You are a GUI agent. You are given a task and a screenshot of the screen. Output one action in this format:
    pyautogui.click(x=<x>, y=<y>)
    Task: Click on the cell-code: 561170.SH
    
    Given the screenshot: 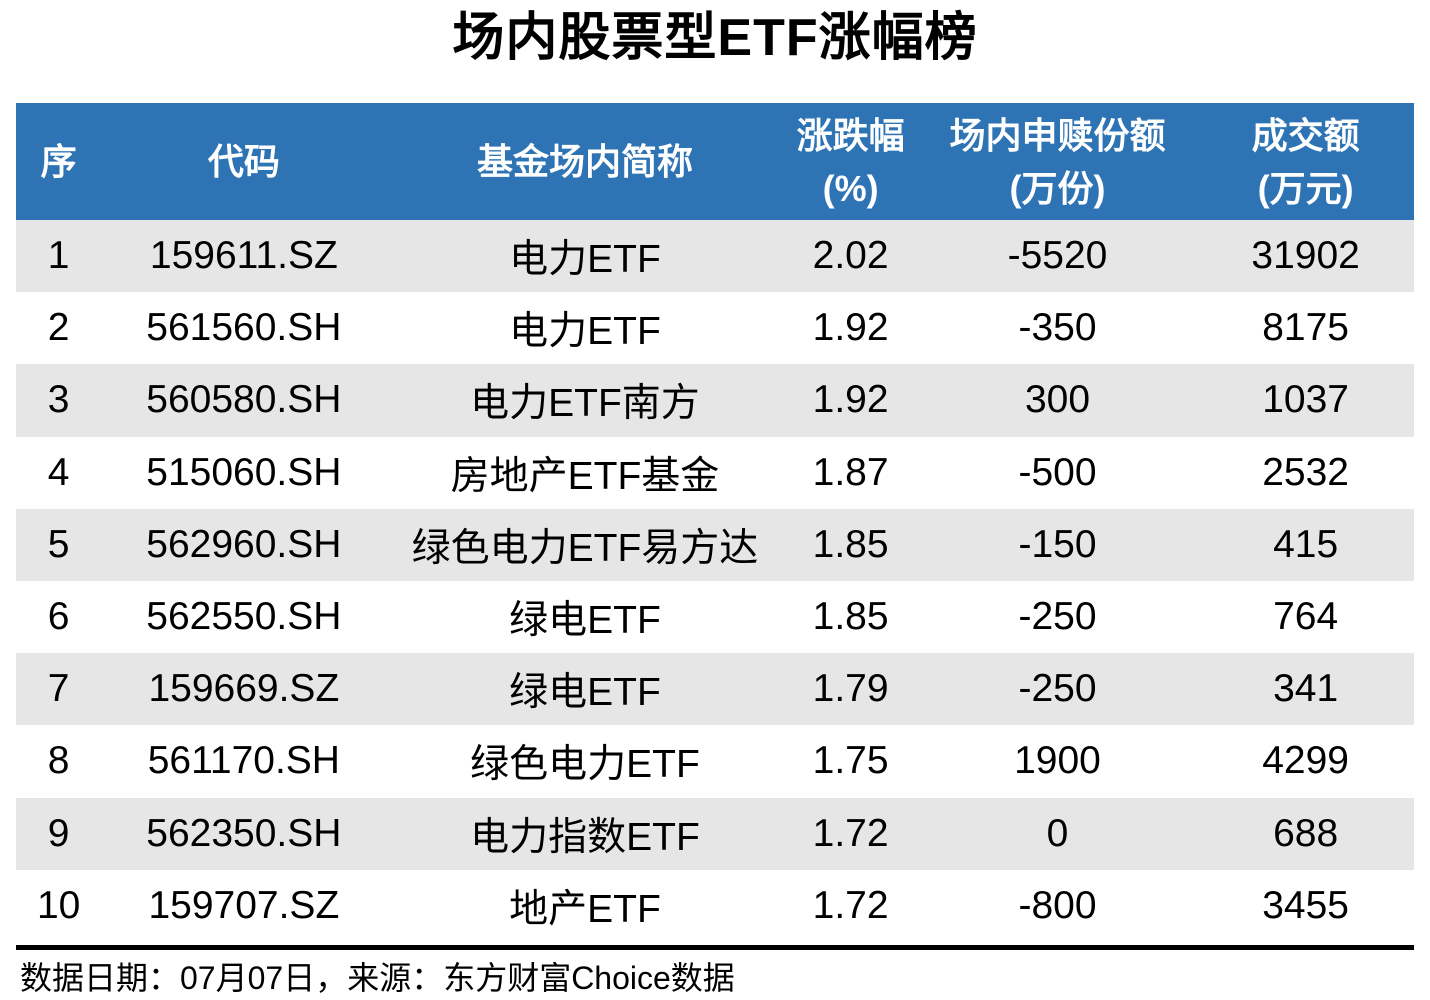 What is the action you would take?
    pyautogui.click(x=243, y=761)
    